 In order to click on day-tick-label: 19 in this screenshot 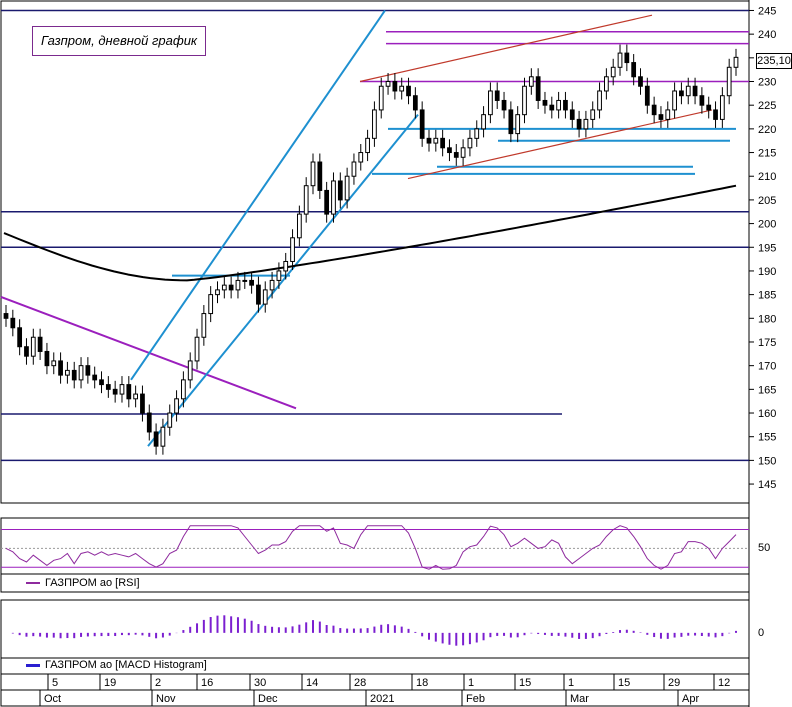, I will do `click(110, 683)`.